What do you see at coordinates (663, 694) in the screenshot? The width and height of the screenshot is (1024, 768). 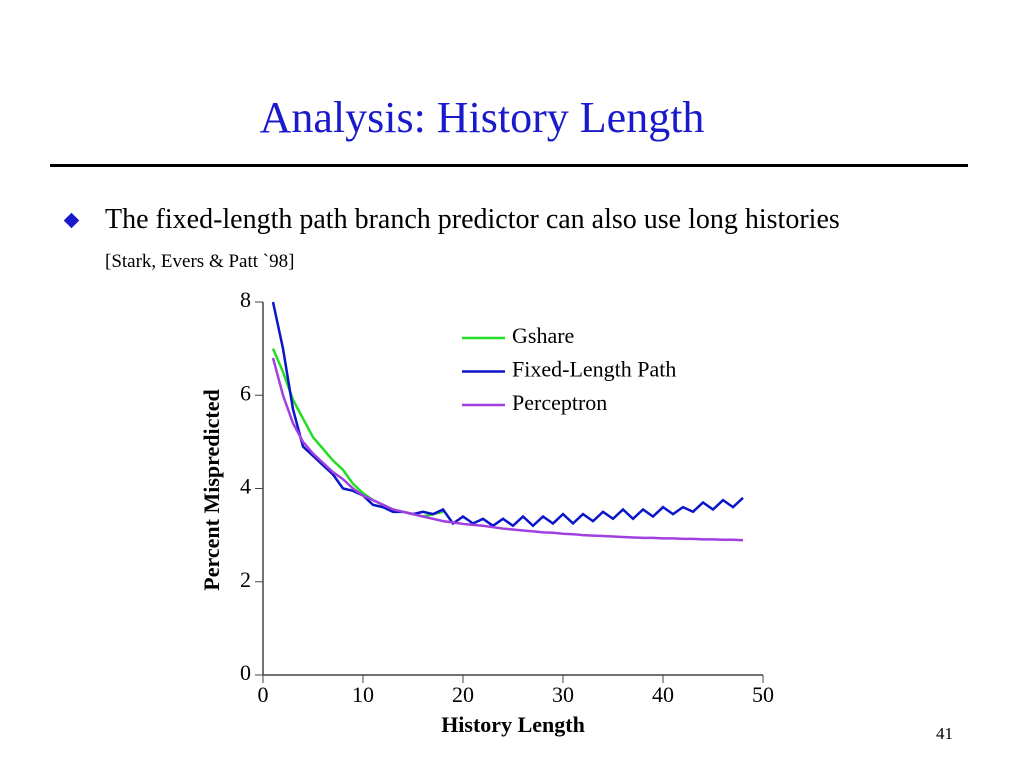 I see `x-tick-label: 40` at bounding box center [663, 694].